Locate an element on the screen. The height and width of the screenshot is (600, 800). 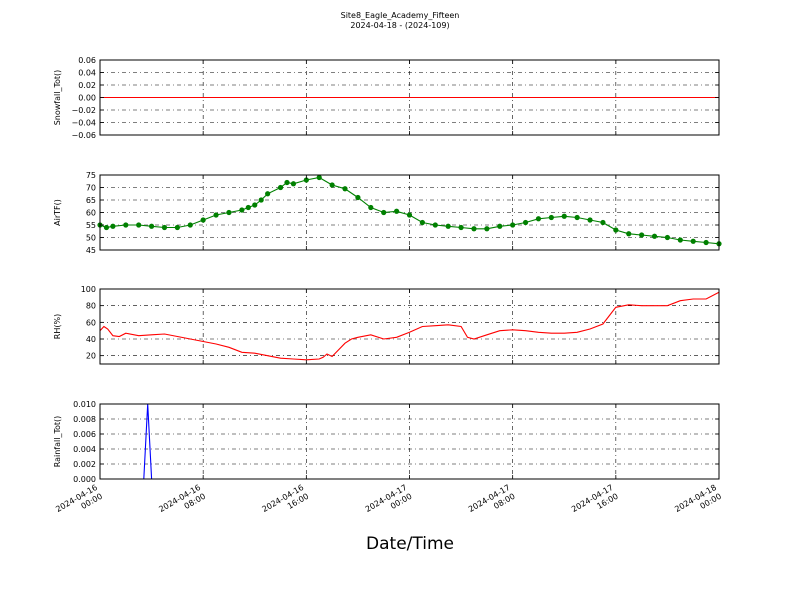
y-tick-label: 50 is located at coordinates (91, 238).